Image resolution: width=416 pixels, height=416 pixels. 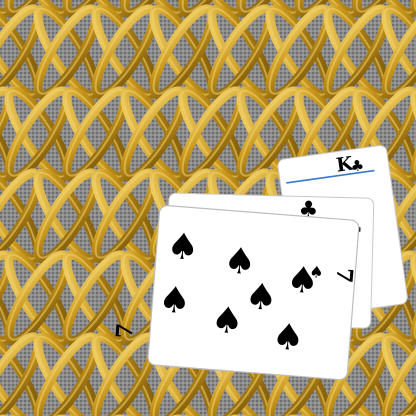 I want to click on card-seven-index-suit-icon: ♠, so click(x=317, y=272).